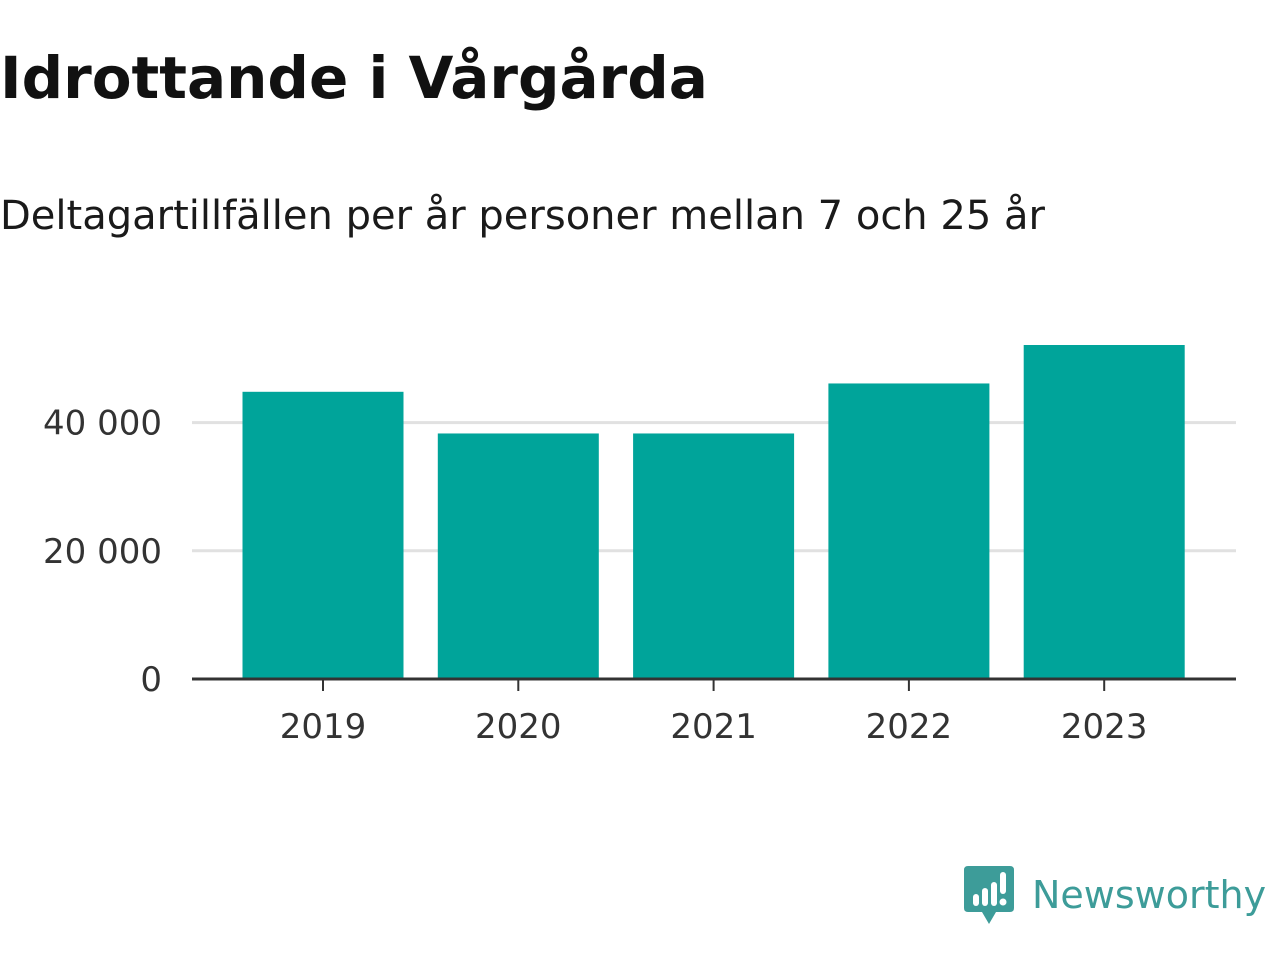  What do you see at coordinates (354, 78) in the screenshot?
I see `chart-title: Idrottande i Vårgårda` at bounding box center [354, 78].